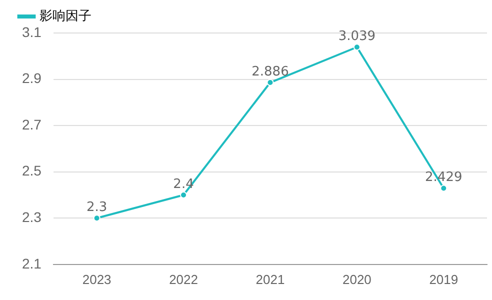 The height and width of the screenshot is (300, 492). Describe the element at coordinates (32, 170) in the screenshot. I see `y-tick-label: 2.5` at that location.